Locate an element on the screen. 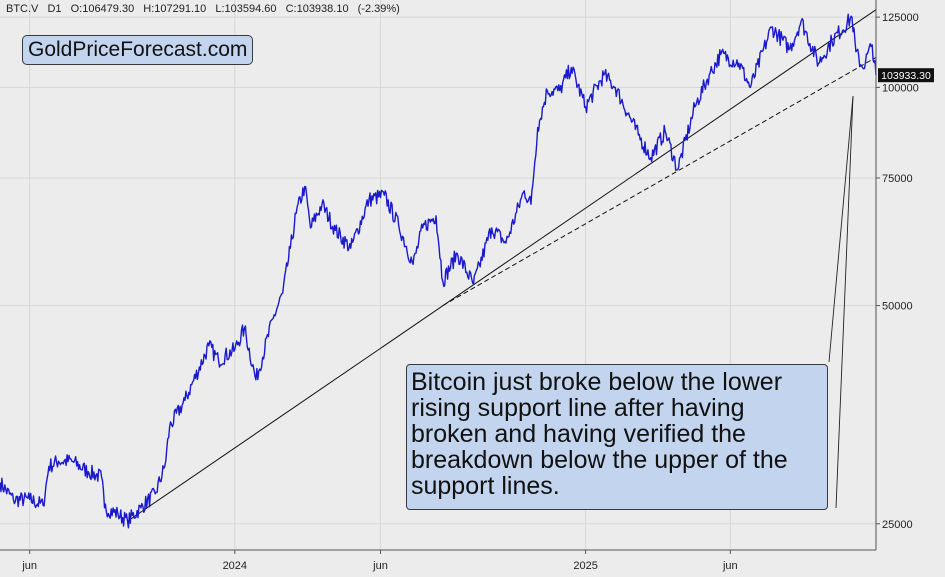 This screenshot has height=577, width=945. last-price-badge: 103933.30 is located at coordinates (906, 75).